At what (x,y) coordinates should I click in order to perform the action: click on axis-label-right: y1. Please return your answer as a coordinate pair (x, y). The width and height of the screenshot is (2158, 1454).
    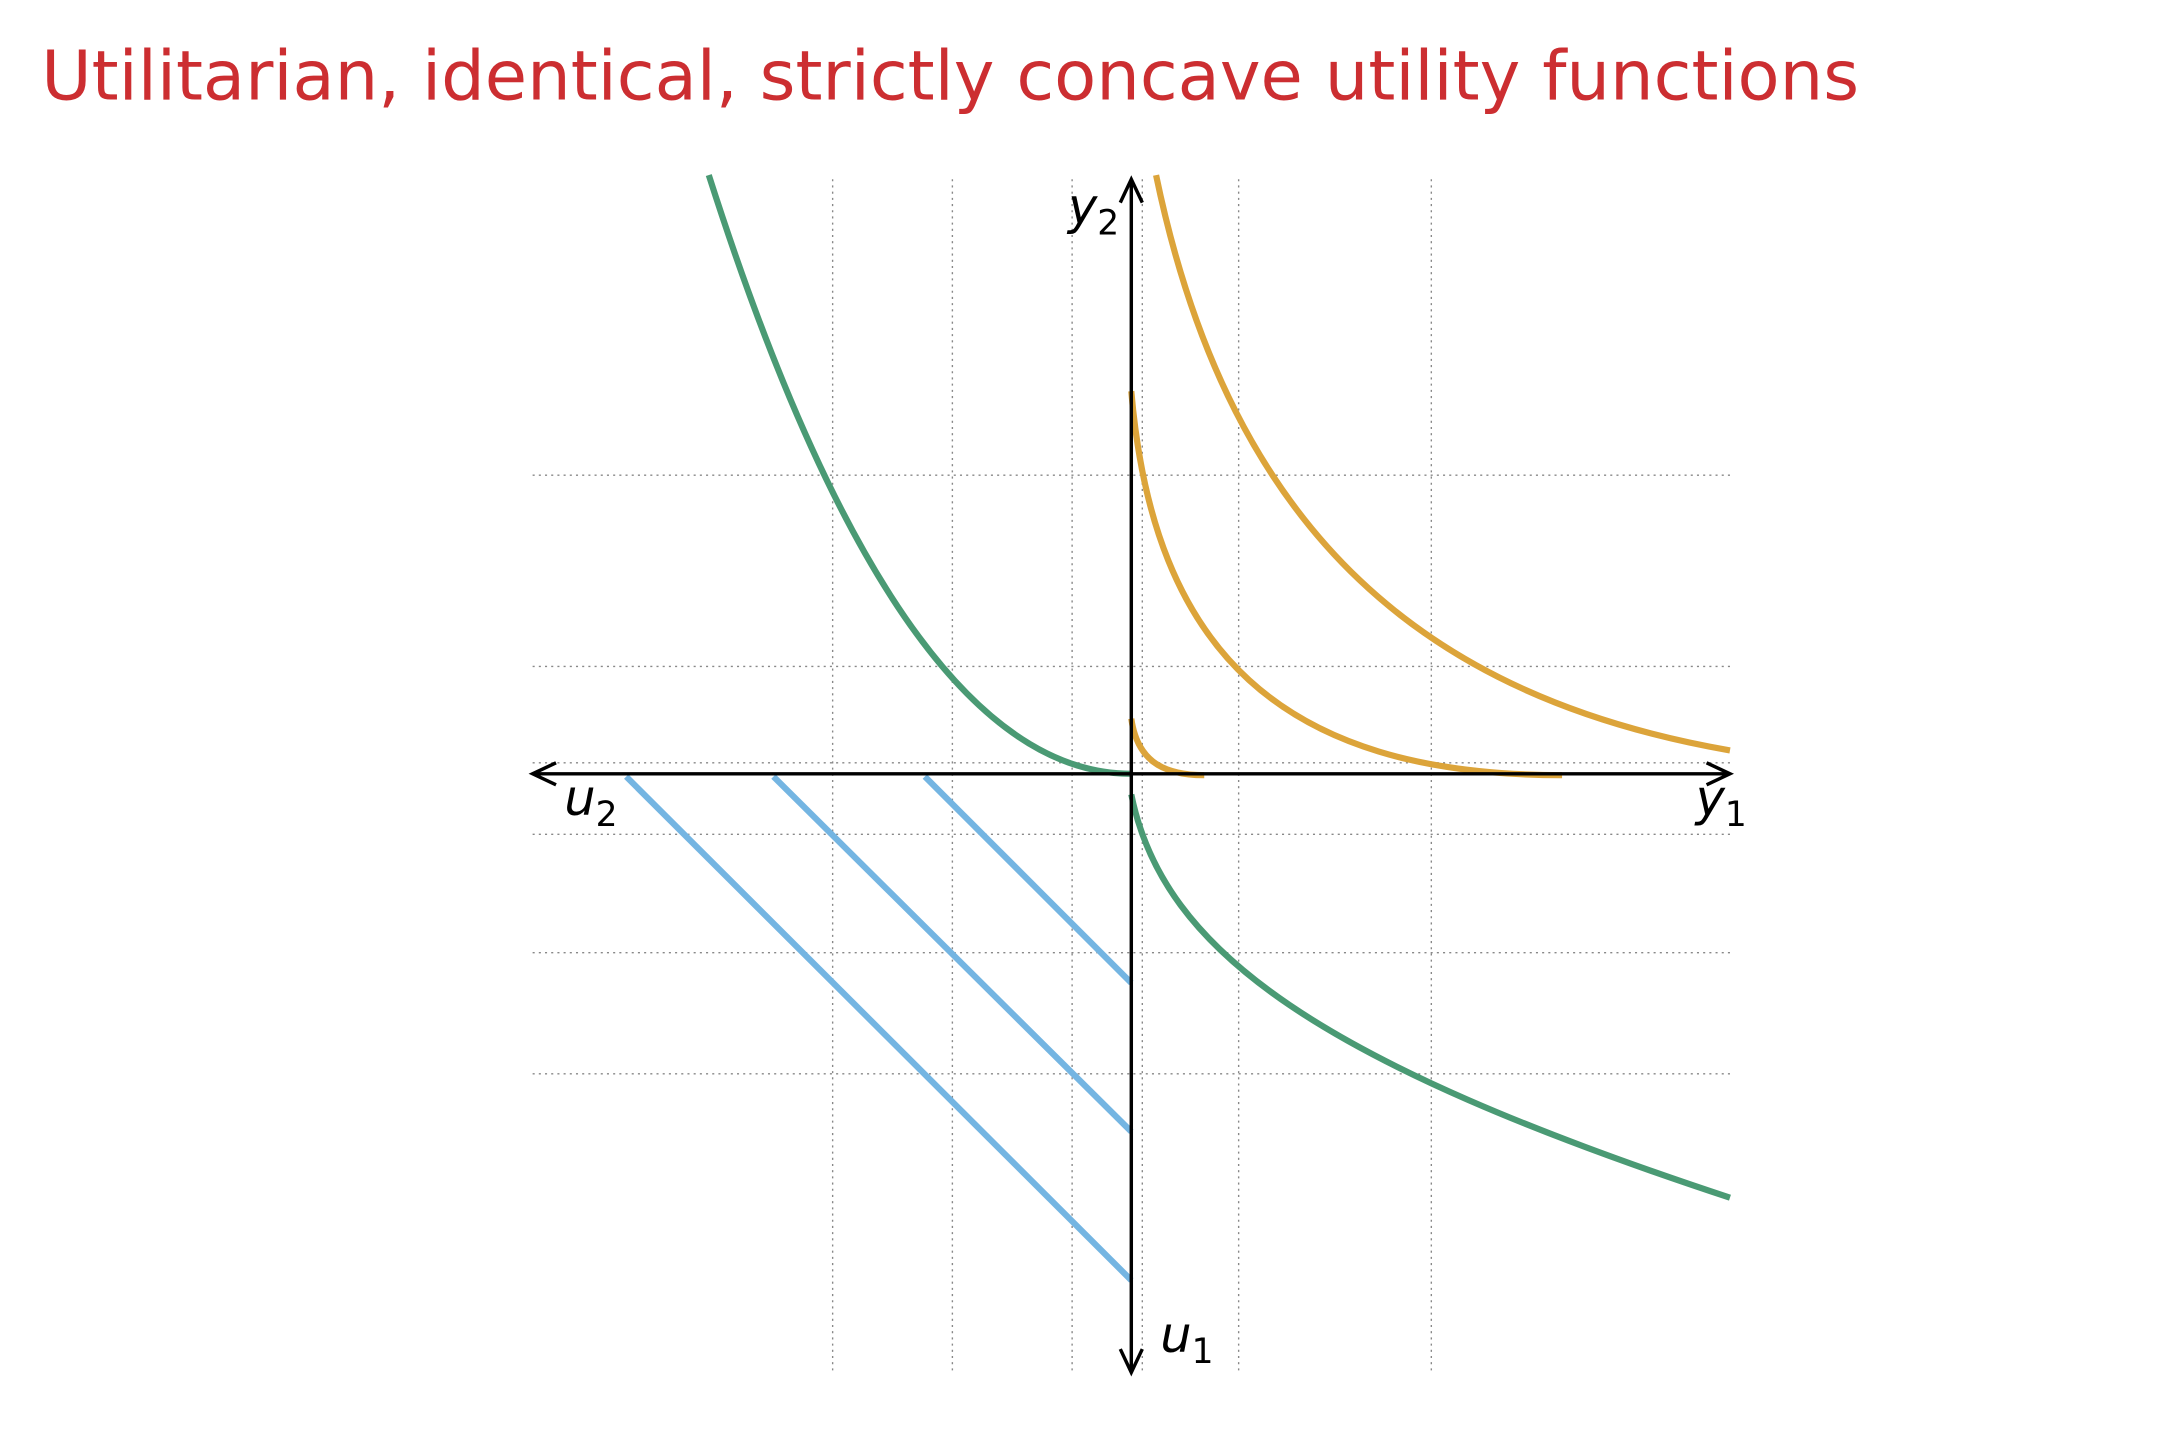
    Looking at the image, I should click on (1720, 802).